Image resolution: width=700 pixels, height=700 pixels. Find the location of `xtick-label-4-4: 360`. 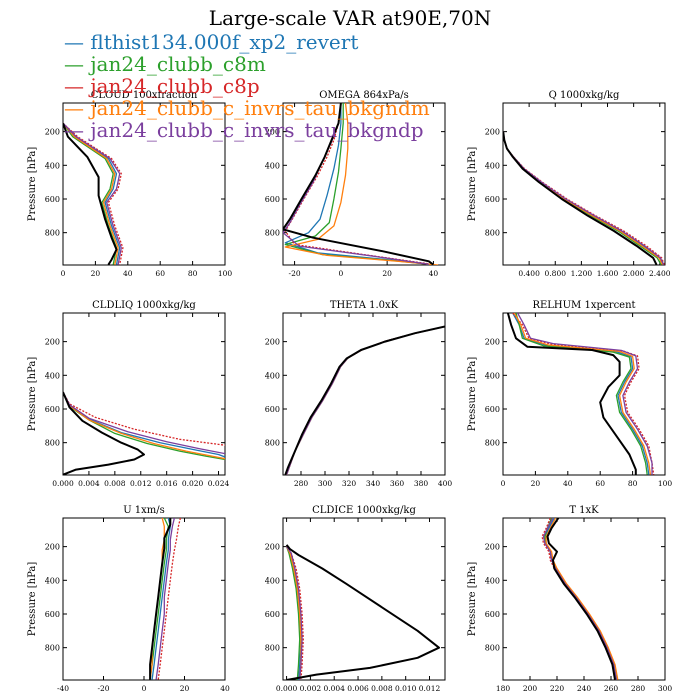

xtick-label-4-4: 360 is located at coordinates (397, 483).